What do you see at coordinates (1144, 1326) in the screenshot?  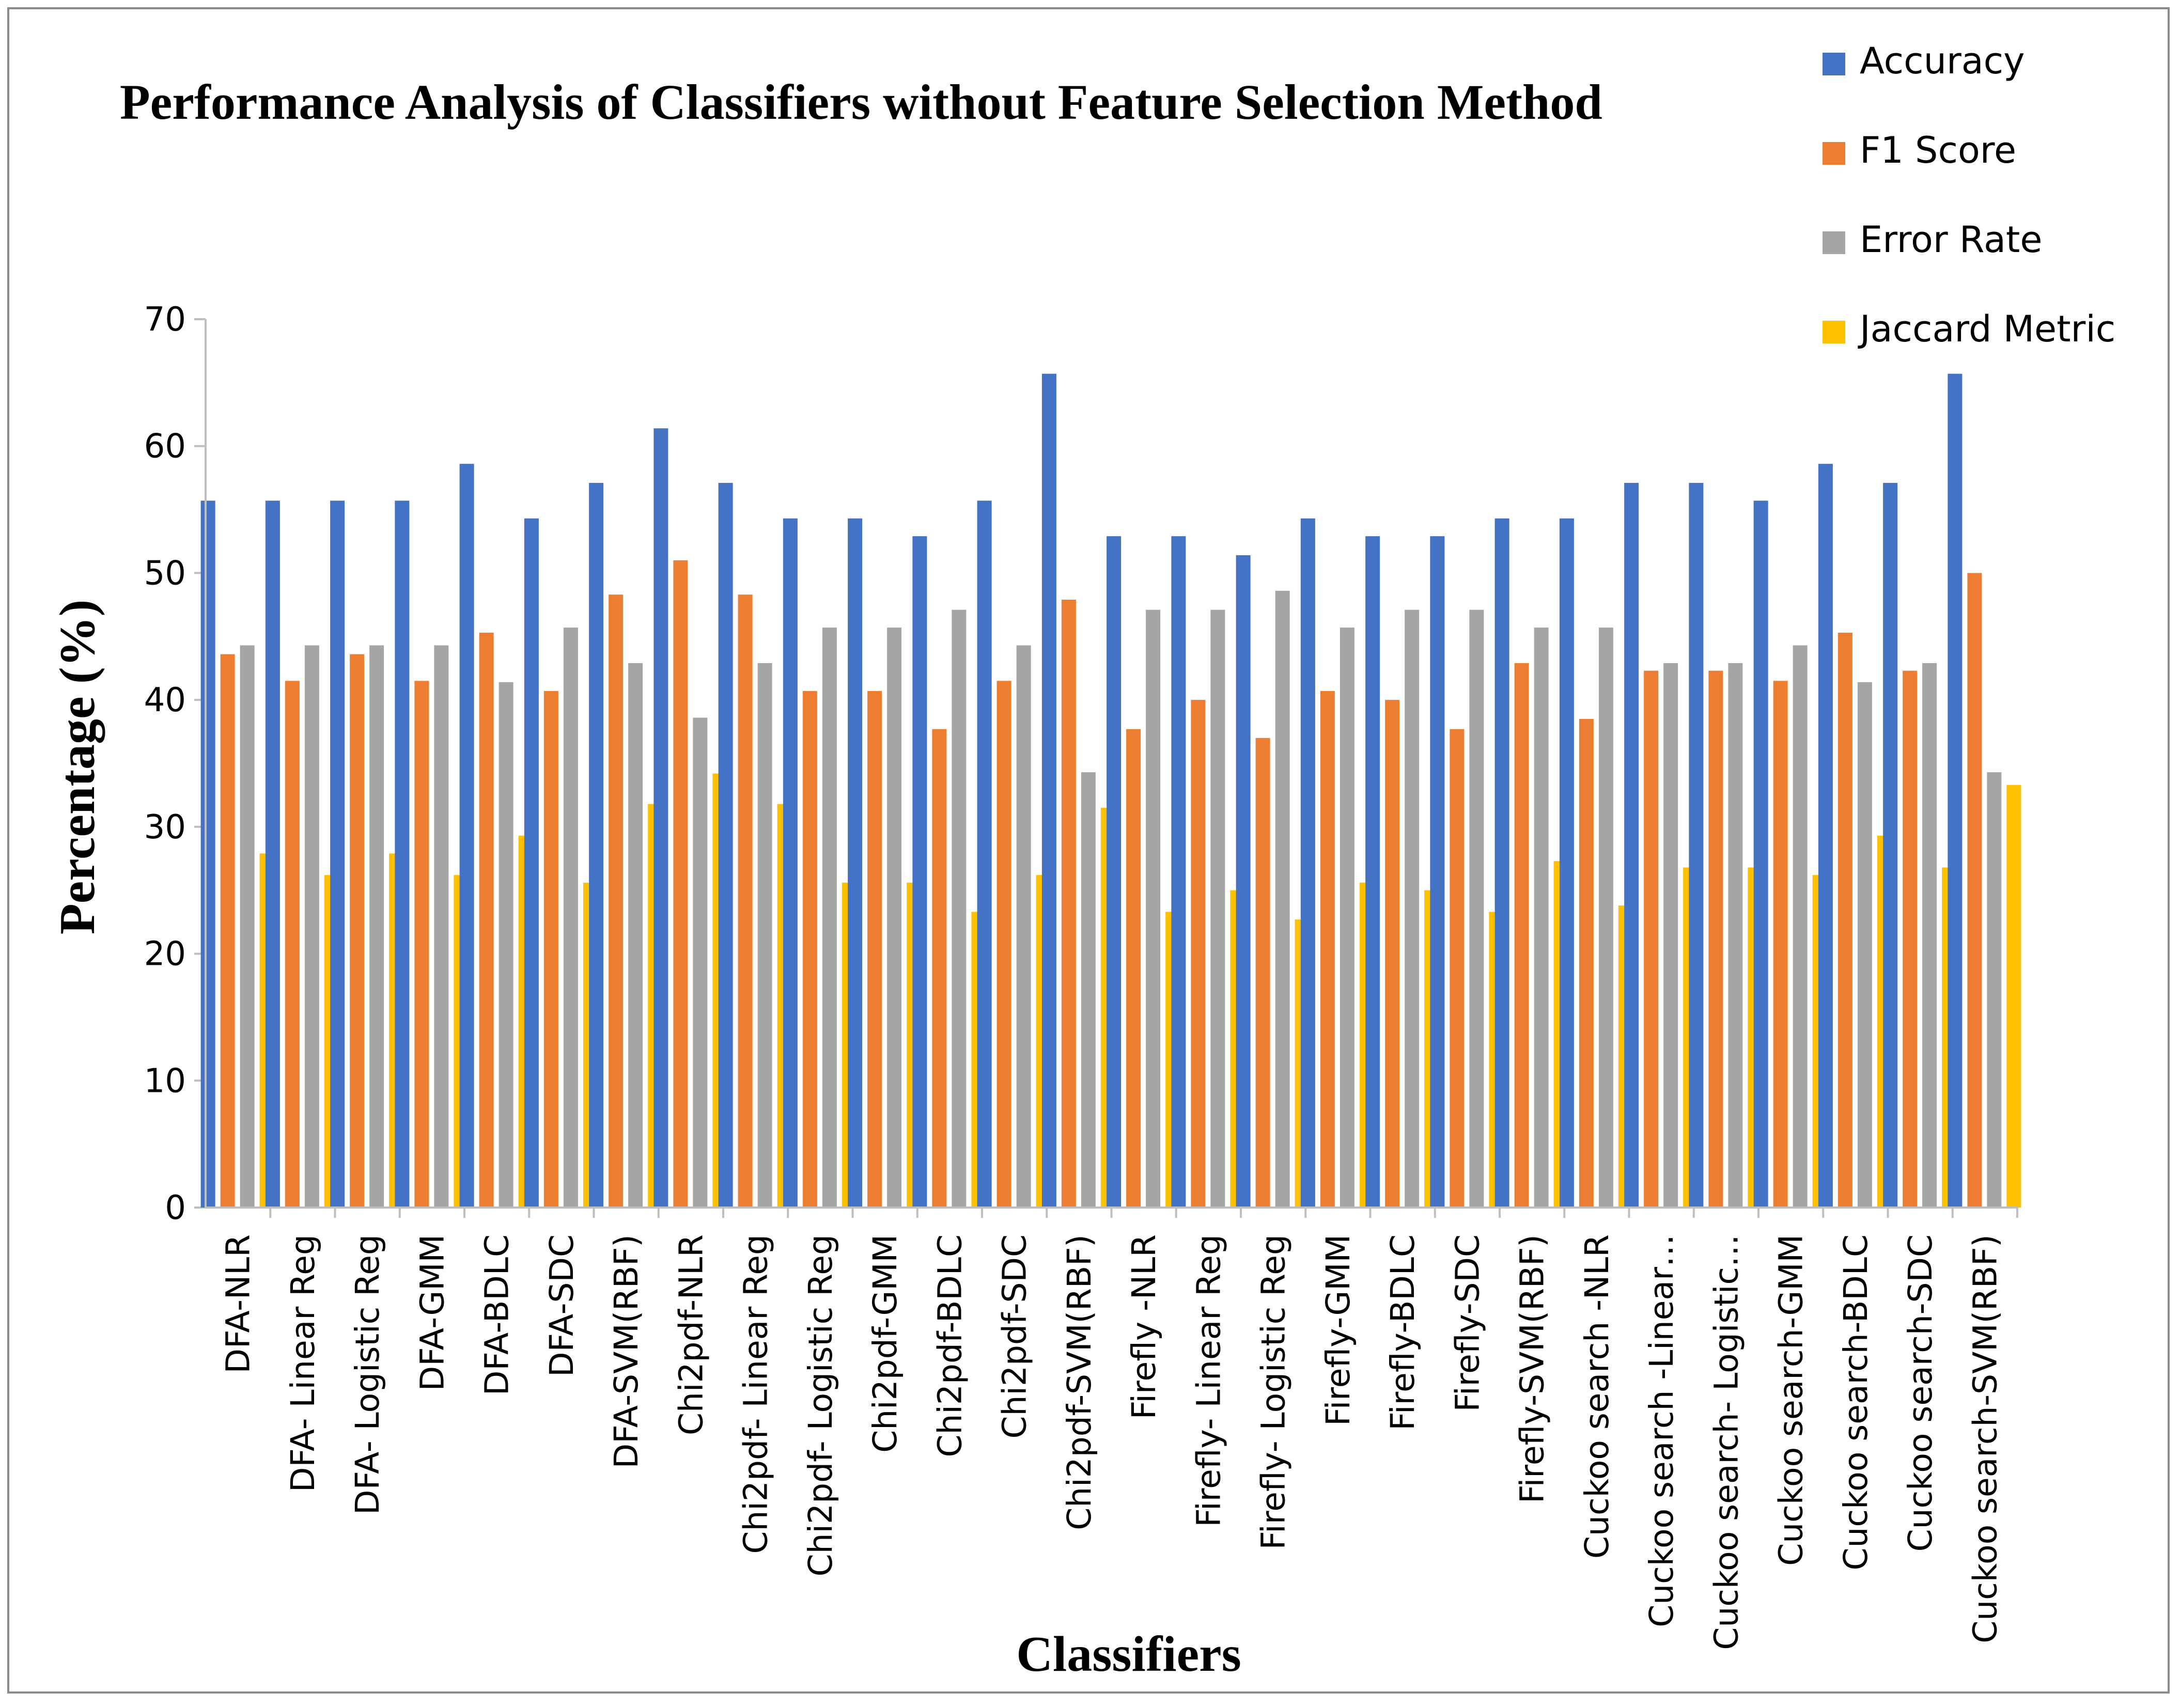 I see `x-tick-label: Firefly -NLR` at bounding box center [1144, 1326].